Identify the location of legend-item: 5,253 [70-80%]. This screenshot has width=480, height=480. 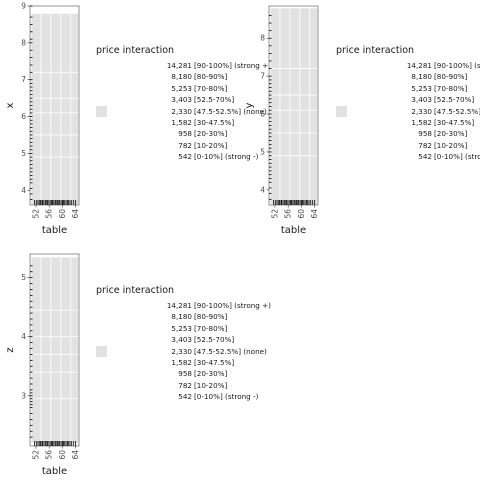
(186, 328).